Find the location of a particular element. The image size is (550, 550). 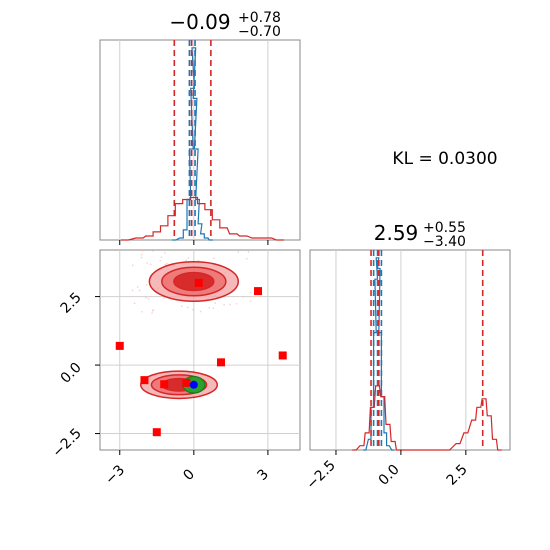

marginal-panel-1-title: −0.09 is located at coordinates (199, 22).